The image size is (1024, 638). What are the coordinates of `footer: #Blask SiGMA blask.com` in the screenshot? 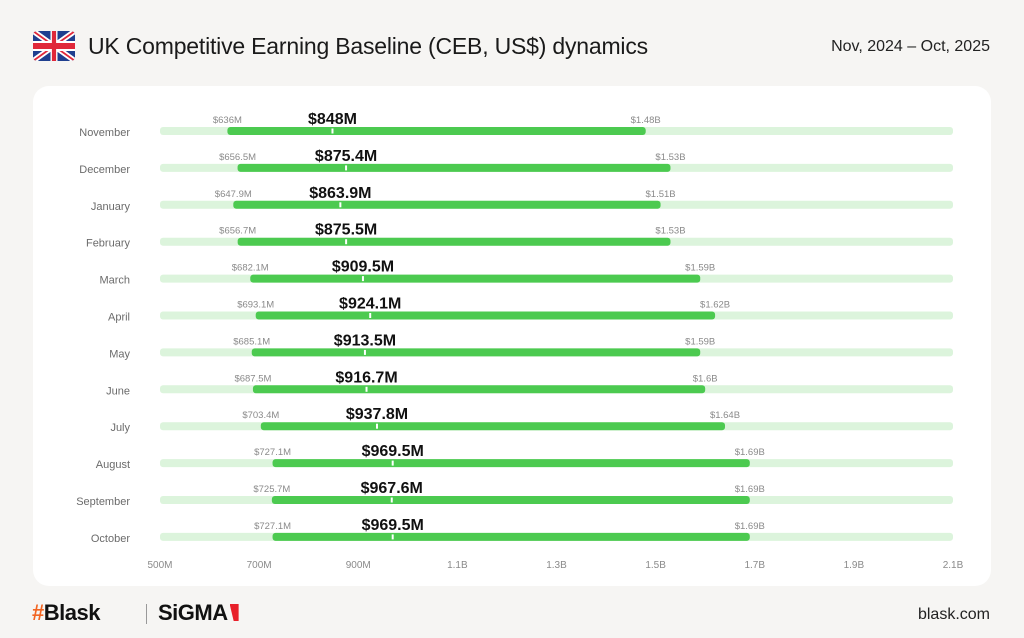 It's located at (512, 615).